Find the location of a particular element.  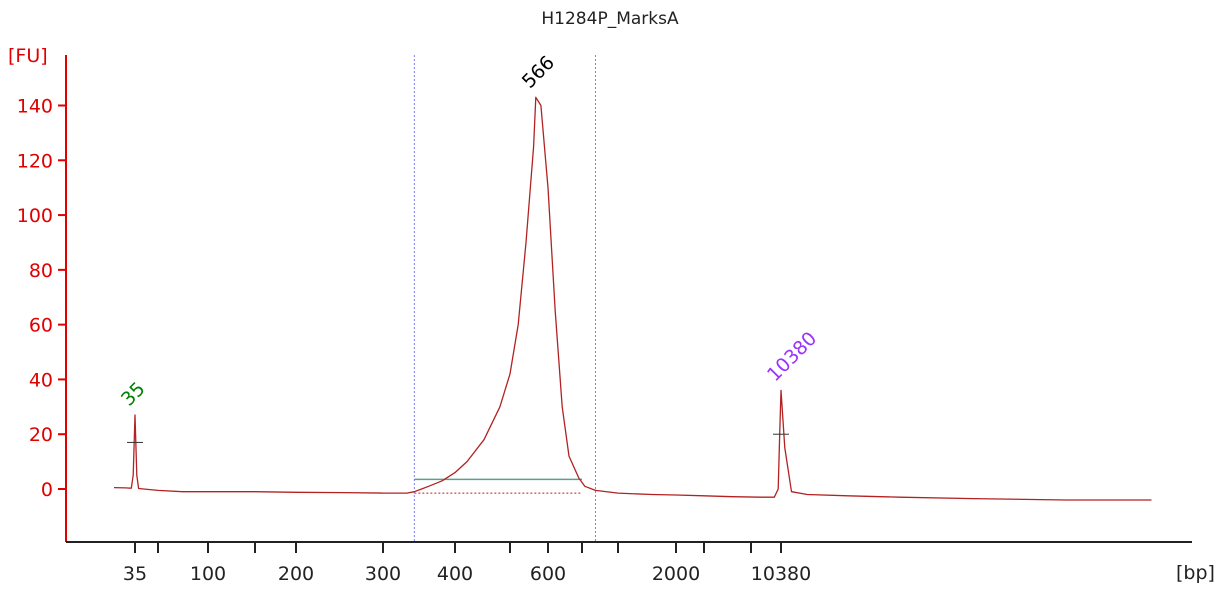

y-tick-label: 40 is located at coordinates (41, 380).